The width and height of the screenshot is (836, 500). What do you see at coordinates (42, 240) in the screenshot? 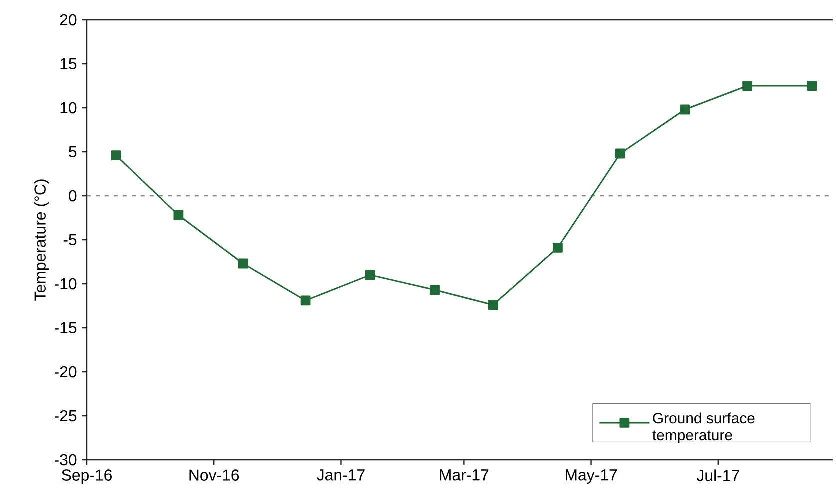
I see `y-axis-title: Temperature (°C)` at bounding box center [42, 240].